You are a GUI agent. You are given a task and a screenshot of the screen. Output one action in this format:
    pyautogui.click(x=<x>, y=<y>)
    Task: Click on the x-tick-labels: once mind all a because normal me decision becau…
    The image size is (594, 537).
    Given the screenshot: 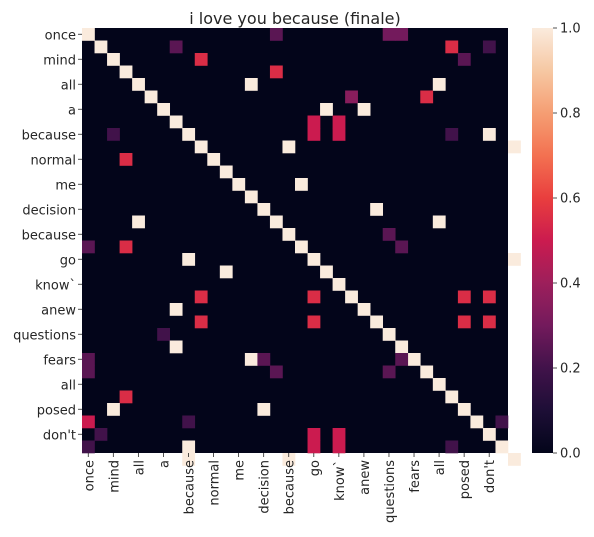 What is the action you would take?
    pyautogui.click(x=290, y=488)
    